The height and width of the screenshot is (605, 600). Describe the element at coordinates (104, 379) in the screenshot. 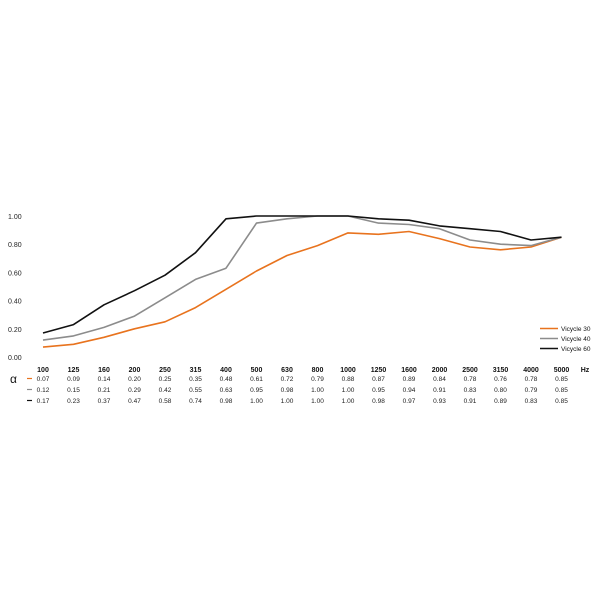

I see `table-cell: 0.14` at that location.